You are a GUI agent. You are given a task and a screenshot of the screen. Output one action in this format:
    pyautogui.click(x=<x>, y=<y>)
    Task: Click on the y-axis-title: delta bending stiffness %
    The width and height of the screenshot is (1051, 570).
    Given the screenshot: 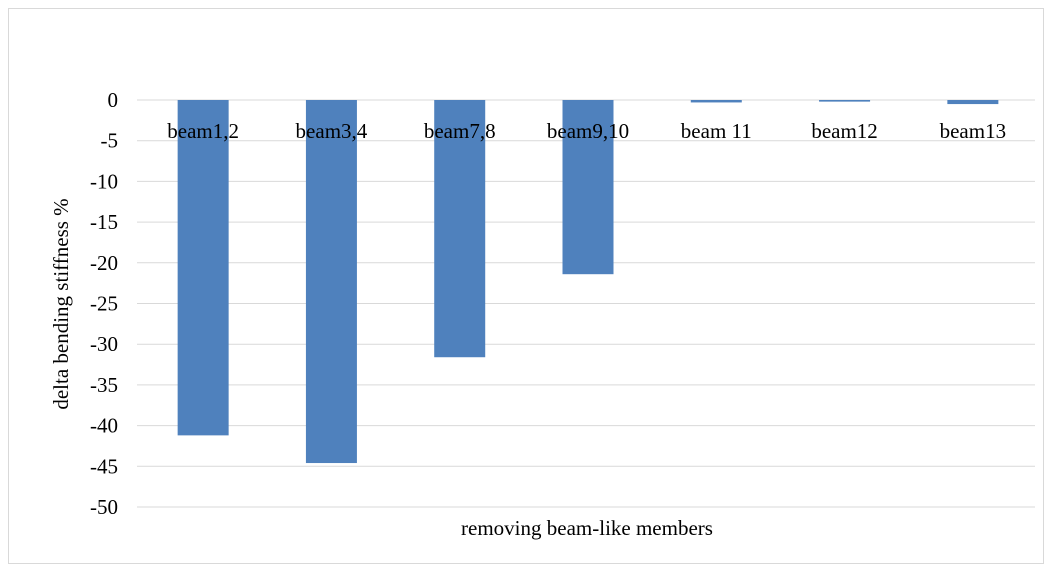 What is the action you would take?
    pyautogui.click(x=61, y=303)
    